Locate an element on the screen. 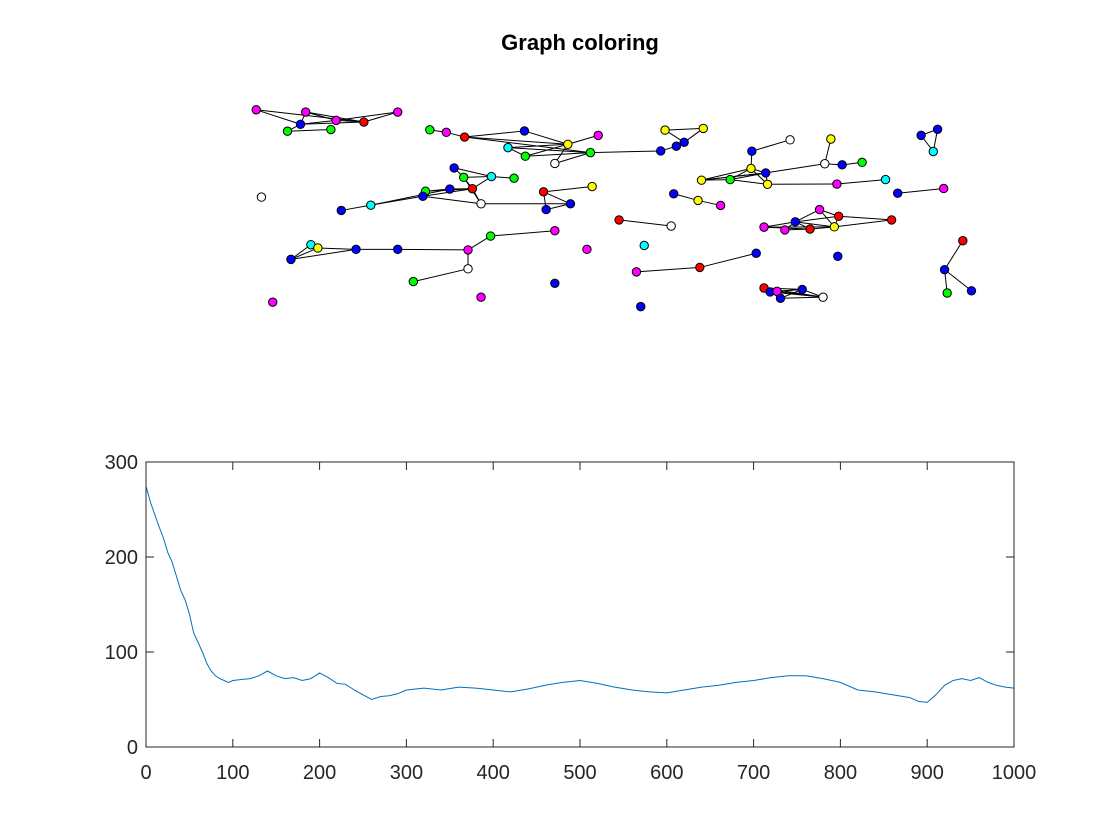 The width and height of the screenshot is (1120, 840). x-tick-label: 1000 is located at coordinates (1014, 773).